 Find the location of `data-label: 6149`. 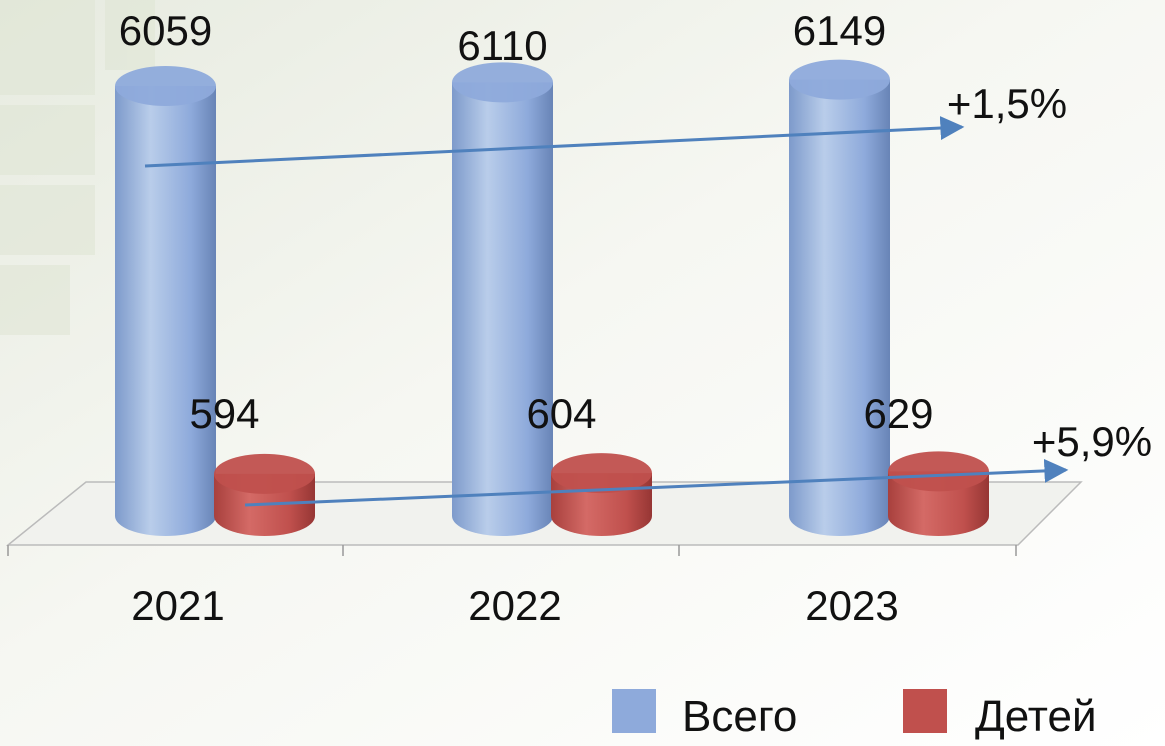

data-label: 6149 is located at coordinates (839, 30).